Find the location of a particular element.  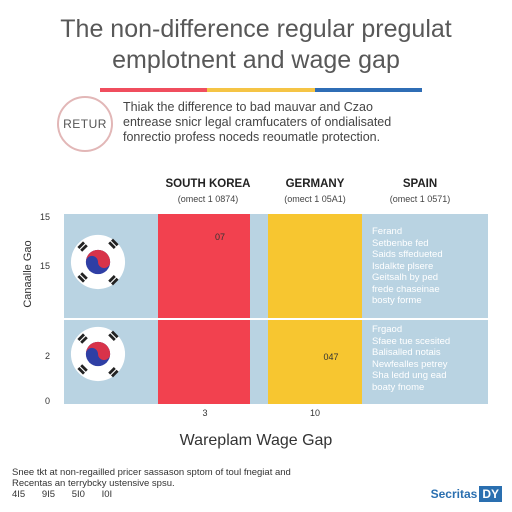

panel-divider is located at coordinates (276, 319).